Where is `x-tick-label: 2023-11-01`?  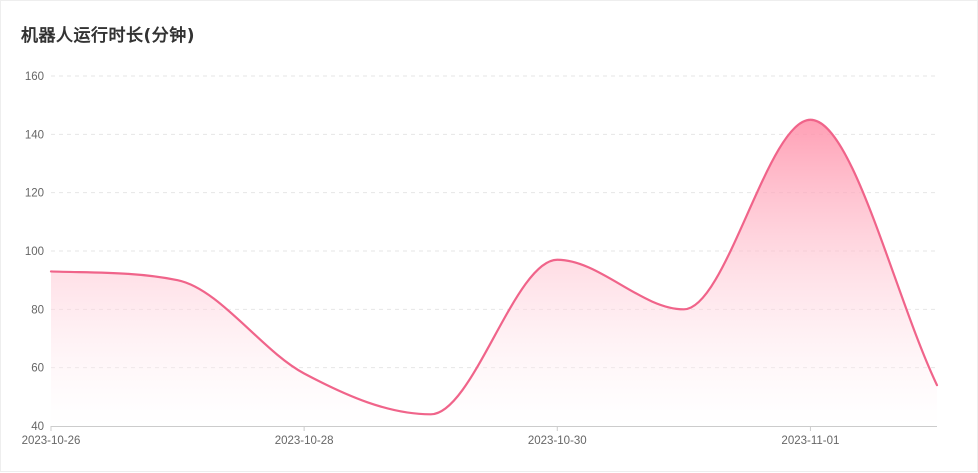
x-tick-label: 2023-11-01 is located at coordinates (810, 441).